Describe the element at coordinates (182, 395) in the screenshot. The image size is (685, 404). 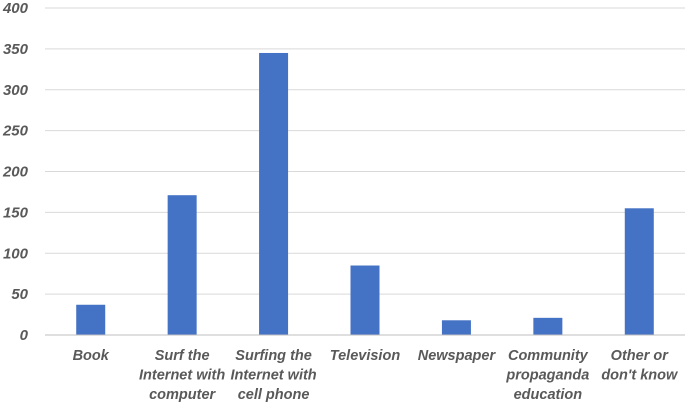
I see `x-category-label-line: computer` at that location.